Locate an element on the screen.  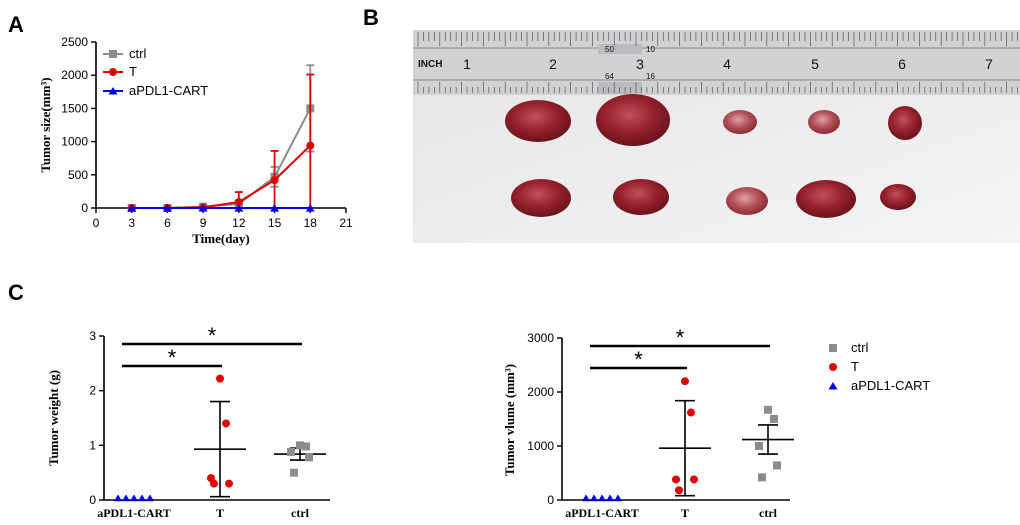
ruler-number: 6 is located at coordinates (902, 64).